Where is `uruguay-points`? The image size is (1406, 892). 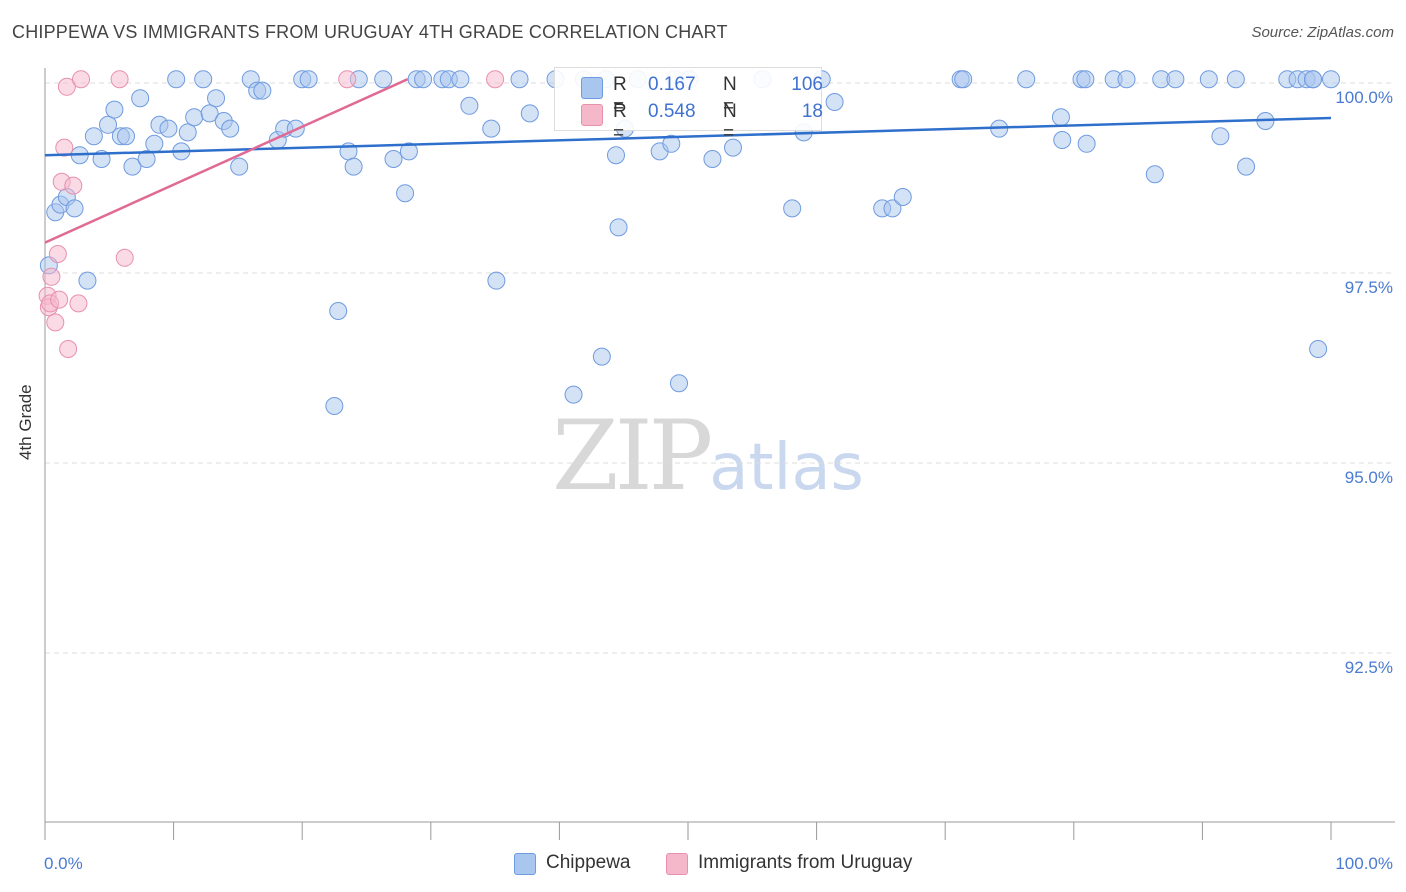 uruguay-points is located at coordinates (271, 214).